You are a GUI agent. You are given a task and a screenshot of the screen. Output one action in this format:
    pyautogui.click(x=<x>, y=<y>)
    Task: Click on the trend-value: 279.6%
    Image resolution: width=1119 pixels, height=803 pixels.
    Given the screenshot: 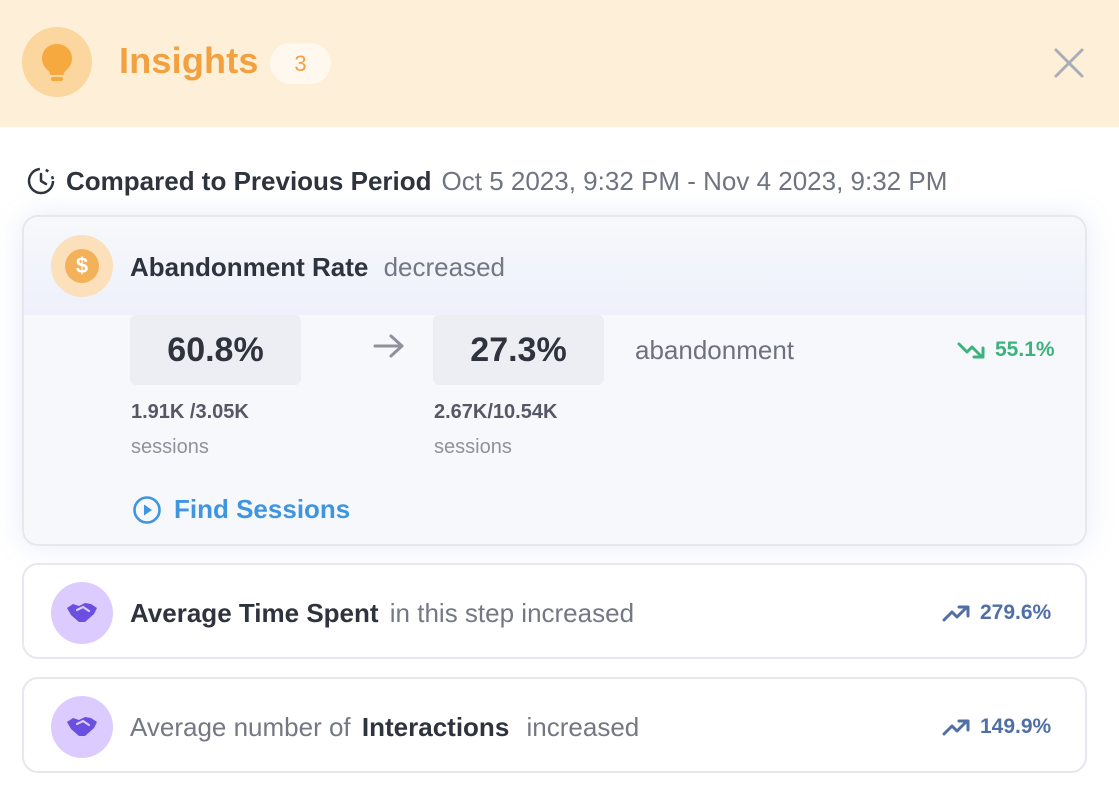 What is the action you would take?
    pyautogui.click(x=1016, y=612)
    